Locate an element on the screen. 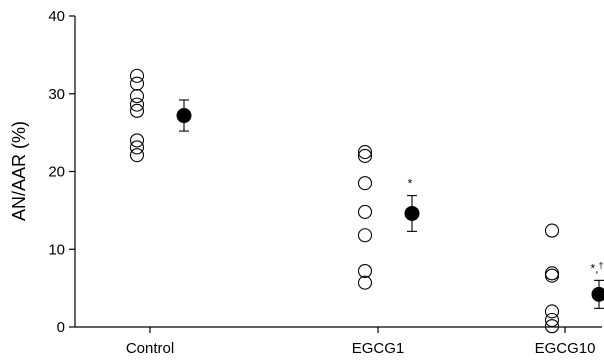  x-ticks: Control EGCG1 EGCG10 is located at coordinates (361, 342).